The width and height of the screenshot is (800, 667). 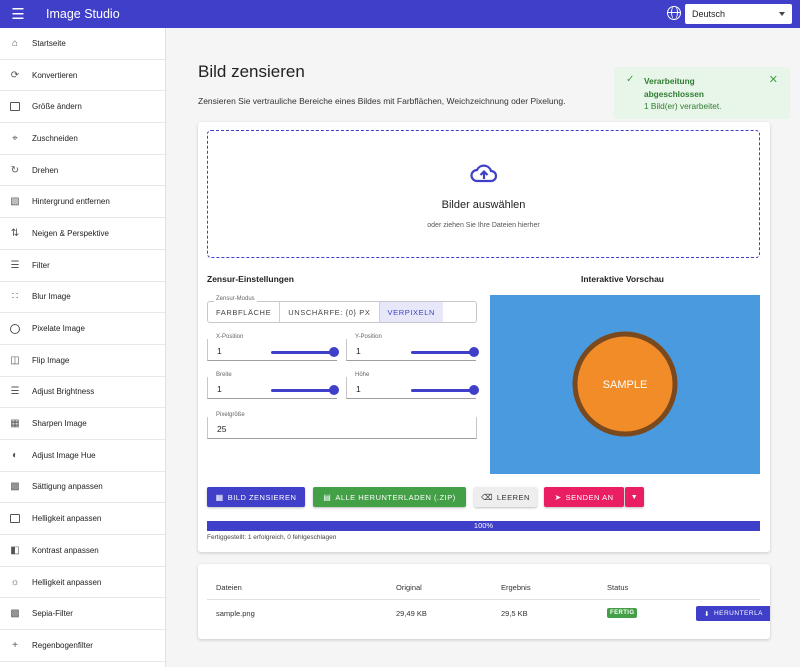 I want to click on sidebar-item-9: Pixelate Image, so click(x=82, y=329).